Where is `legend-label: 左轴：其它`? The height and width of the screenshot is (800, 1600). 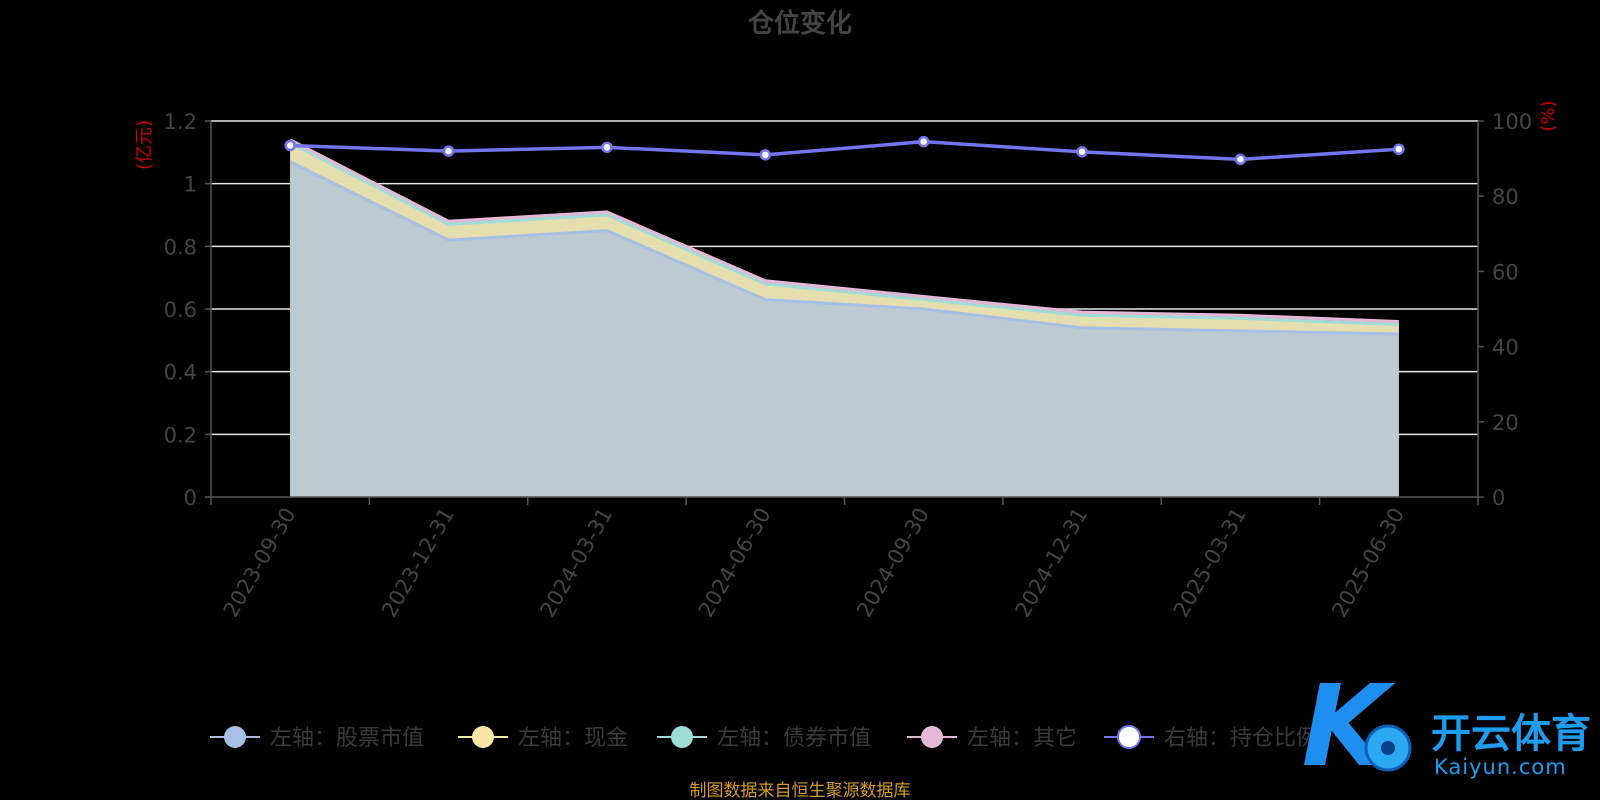 legend-label: 左轴：其它 is located at coordinates (1022, 738).